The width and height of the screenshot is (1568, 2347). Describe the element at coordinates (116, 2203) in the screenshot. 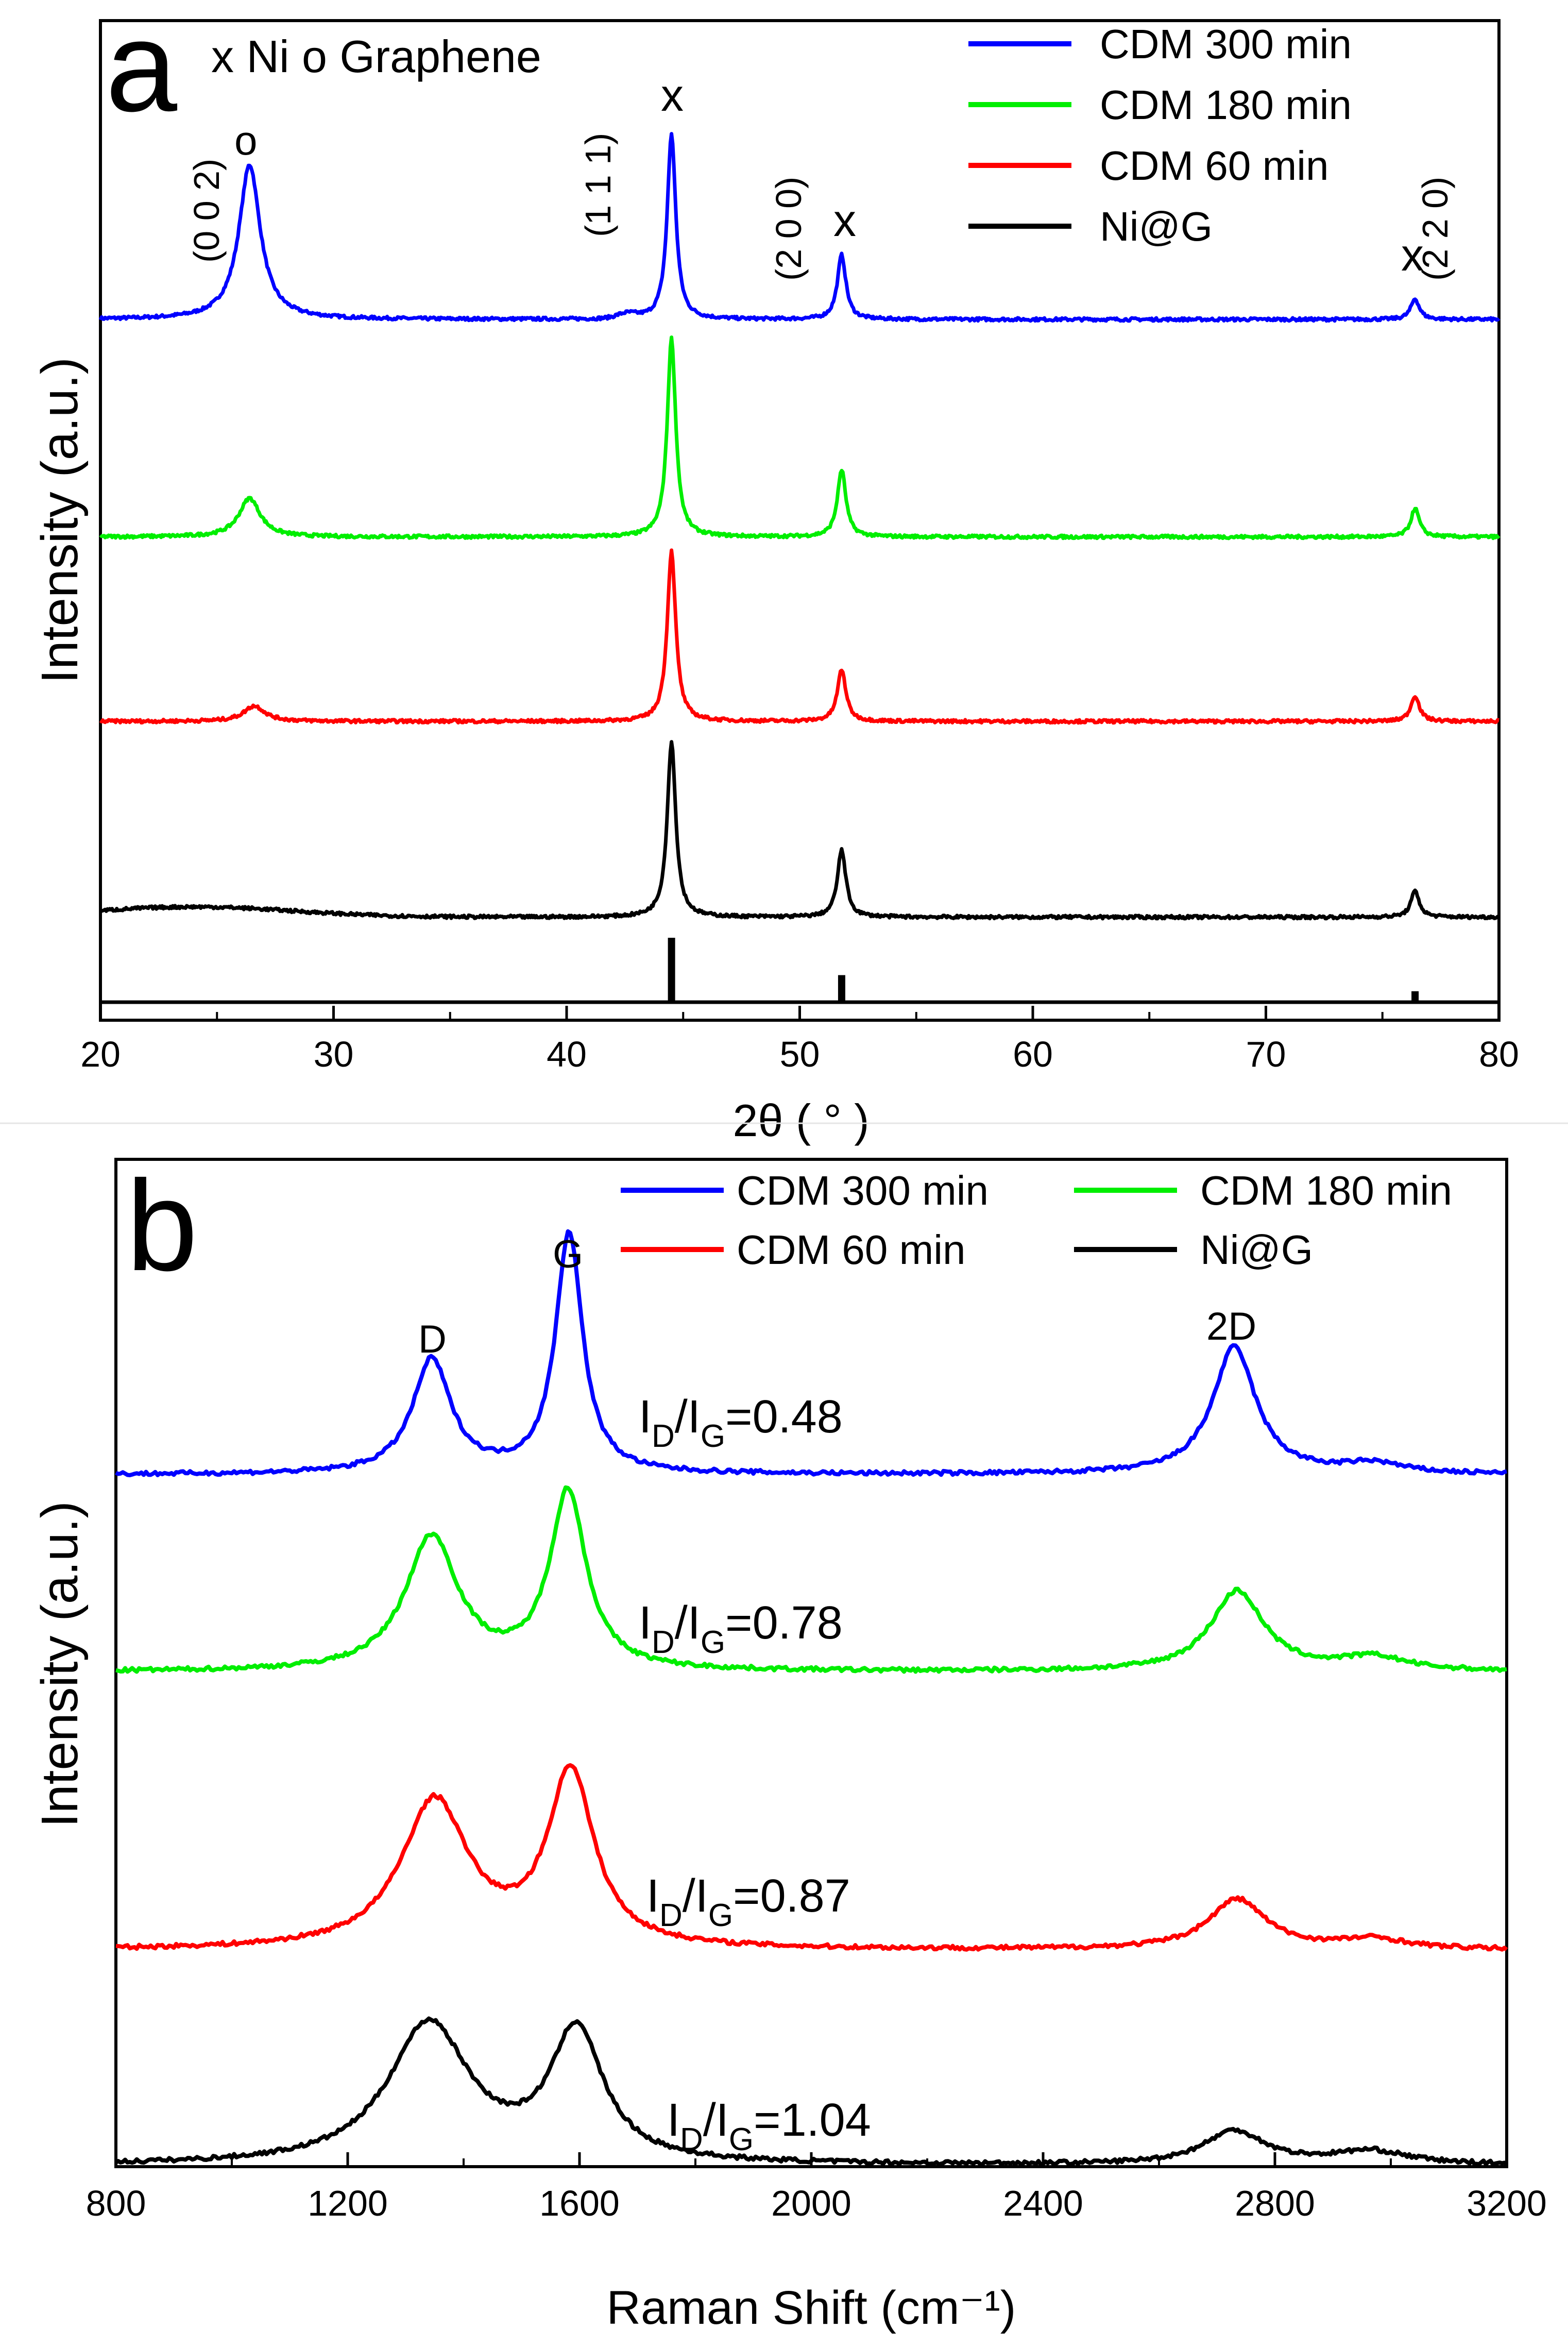

I see `x-tick-label-800: 800` at that location.